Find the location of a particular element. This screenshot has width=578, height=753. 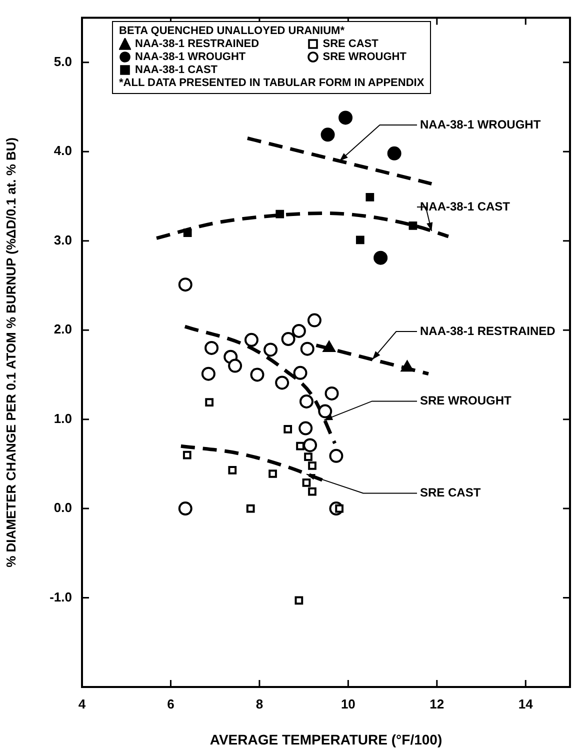

x-tick-label: 8 is located at coordinates (260, 704).